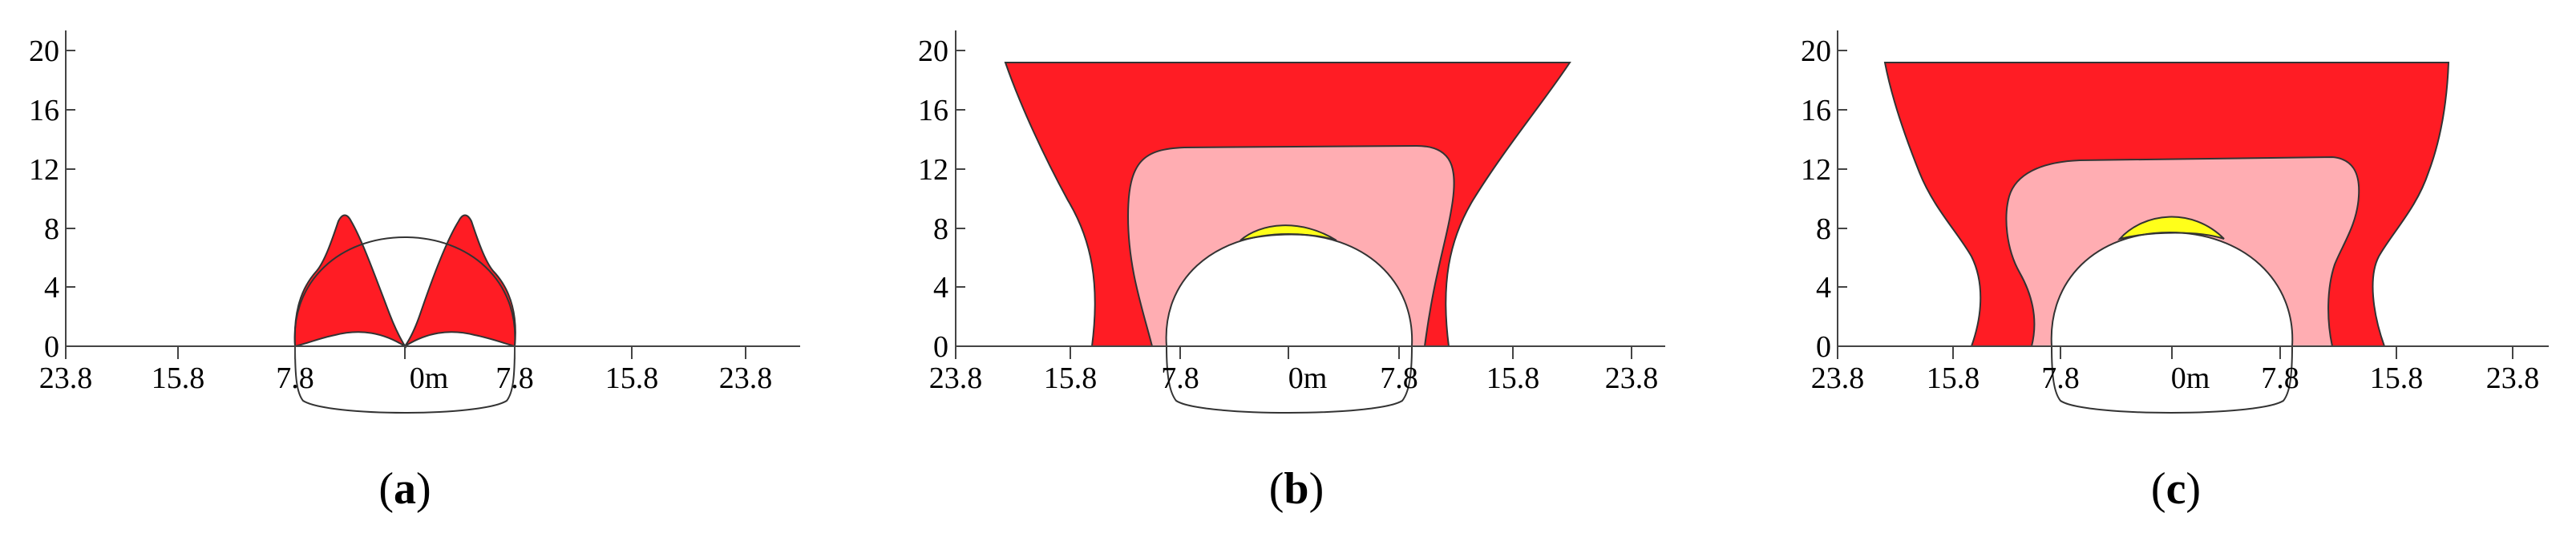  Describe the element at coordinates (350, 281) in the screenshot. I see `red-zone-left-lobe` at that location.